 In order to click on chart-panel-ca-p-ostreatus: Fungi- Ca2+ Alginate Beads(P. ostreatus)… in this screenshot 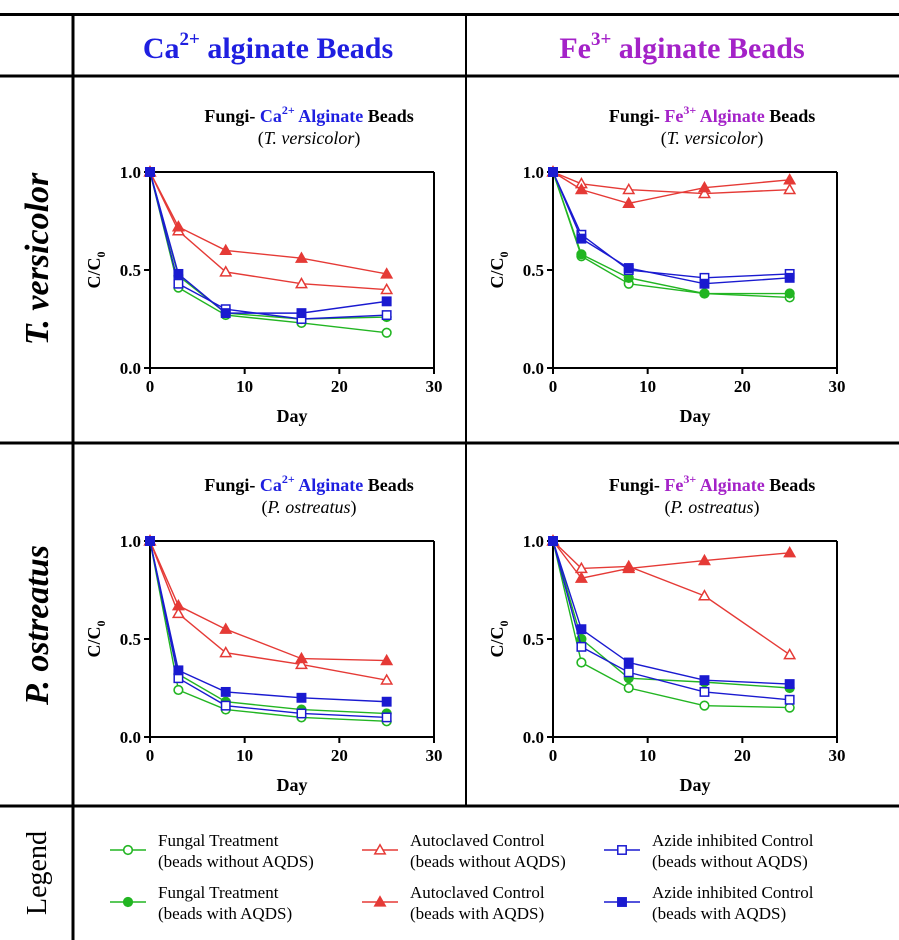, I will do `click(263, 633)`.